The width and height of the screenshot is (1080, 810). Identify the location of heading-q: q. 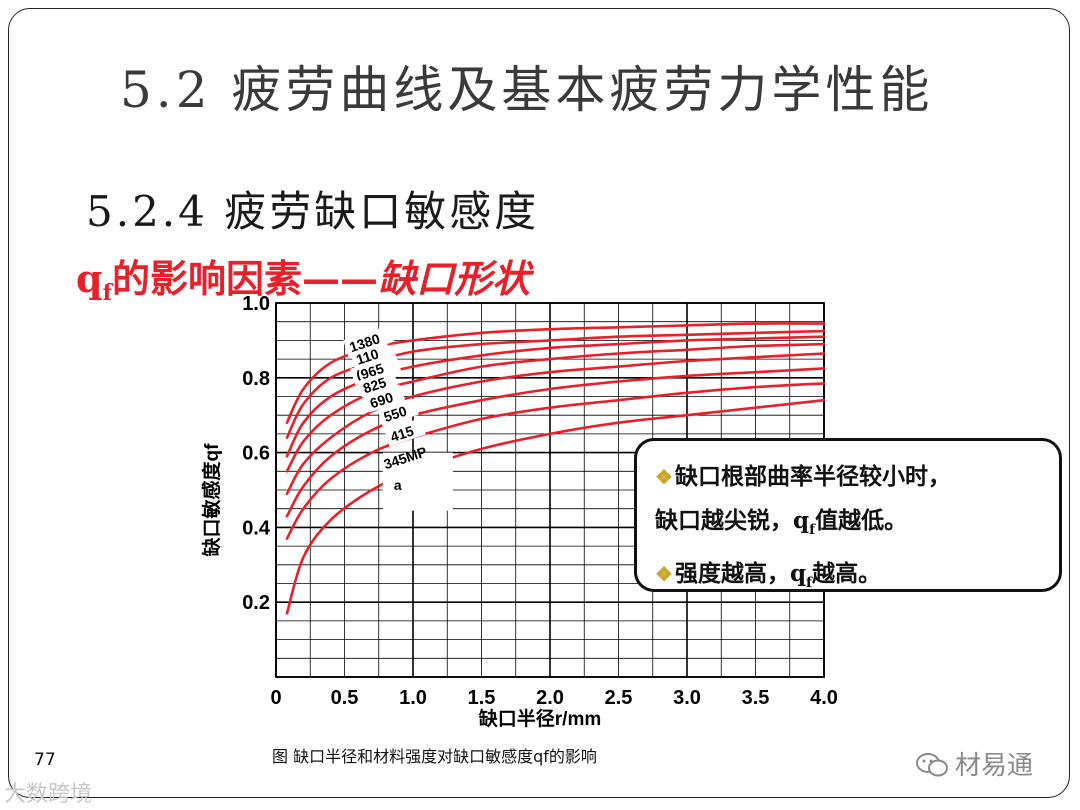
(89, 278).